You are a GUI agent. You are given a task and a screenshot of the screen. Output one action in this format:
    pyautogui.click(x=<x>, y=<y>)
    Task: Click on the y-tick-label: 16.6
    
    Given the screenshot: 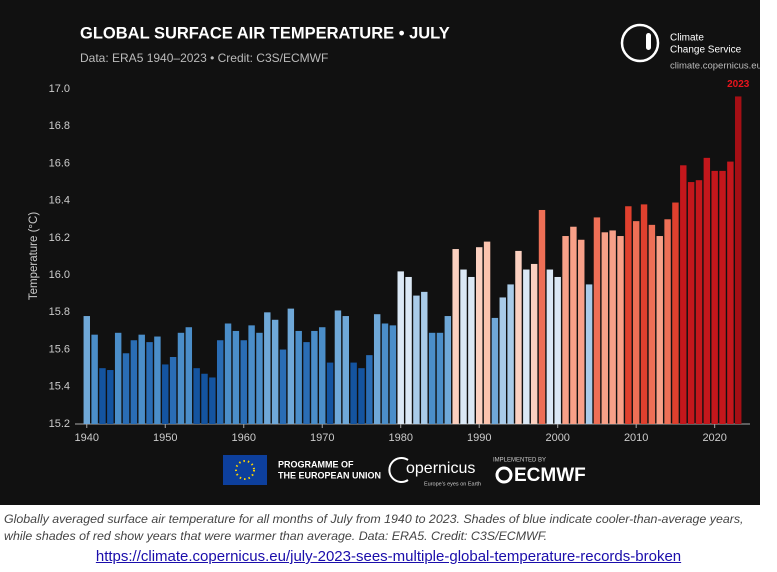 What is the action you would take?
    pyautogui.click(x=59, y=163)
    